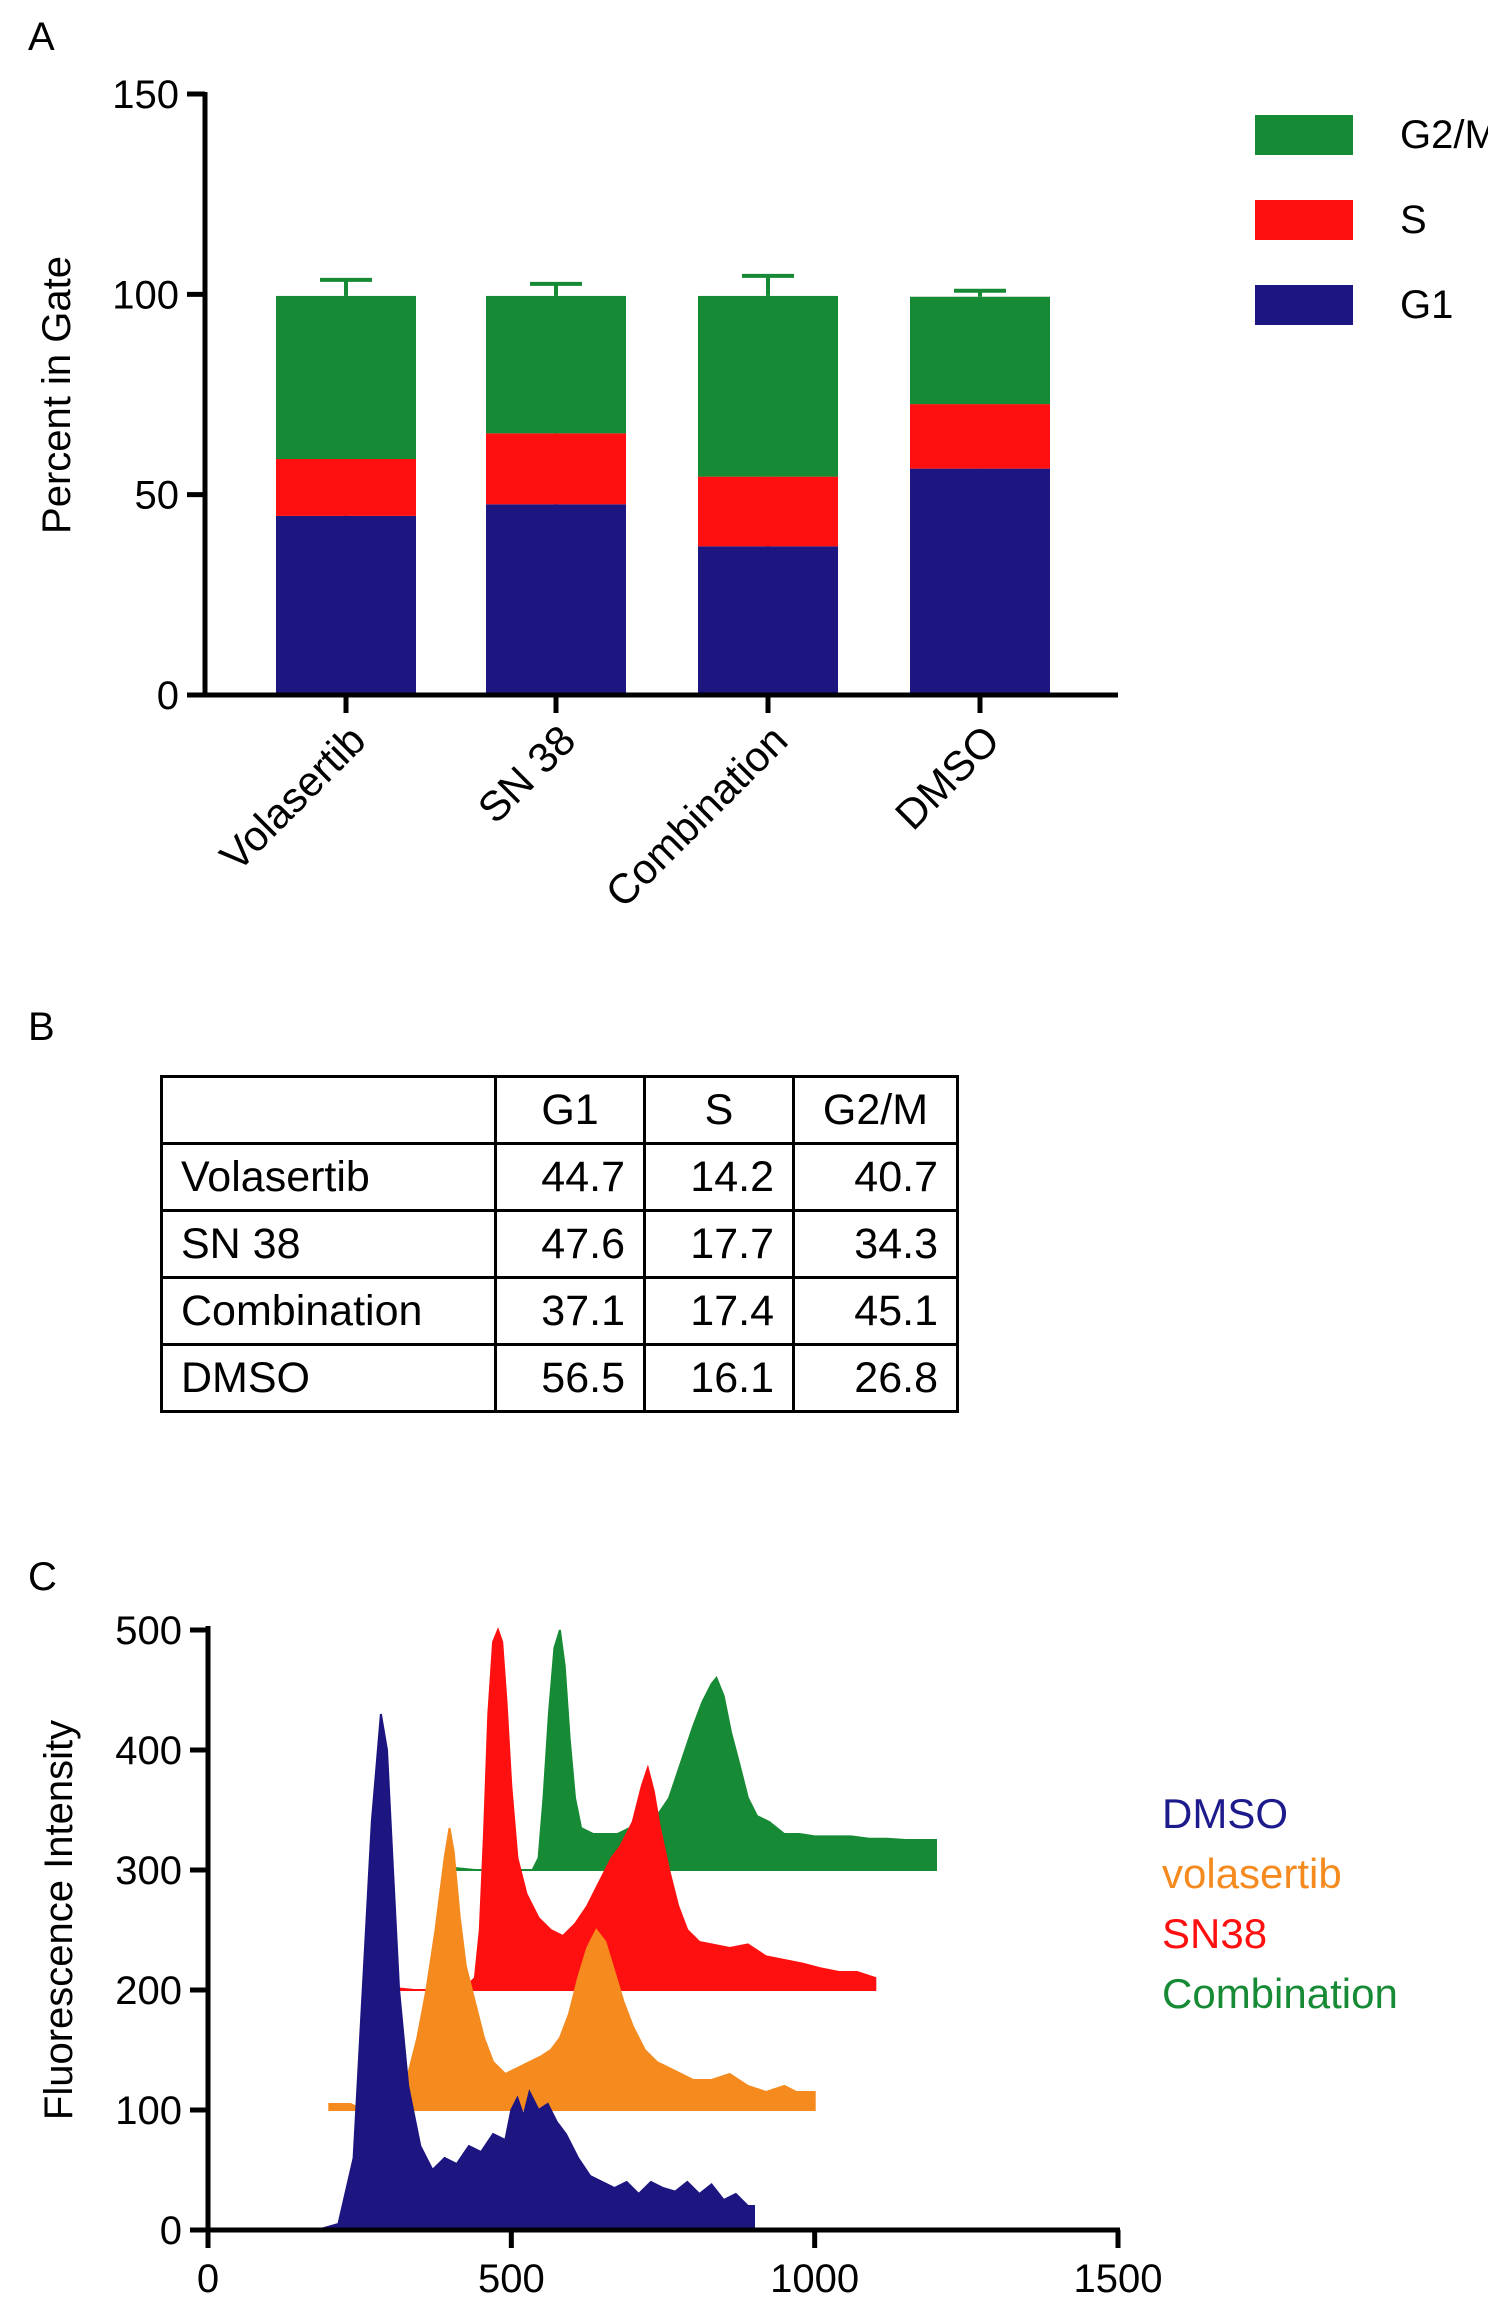 Image resolution: width=1488 pixels, height=2318 pixels. Describe the element at coordinates (59, 1920) in the screenshot. I see `y-axis-label: Fluorescence Intensity` at that location.